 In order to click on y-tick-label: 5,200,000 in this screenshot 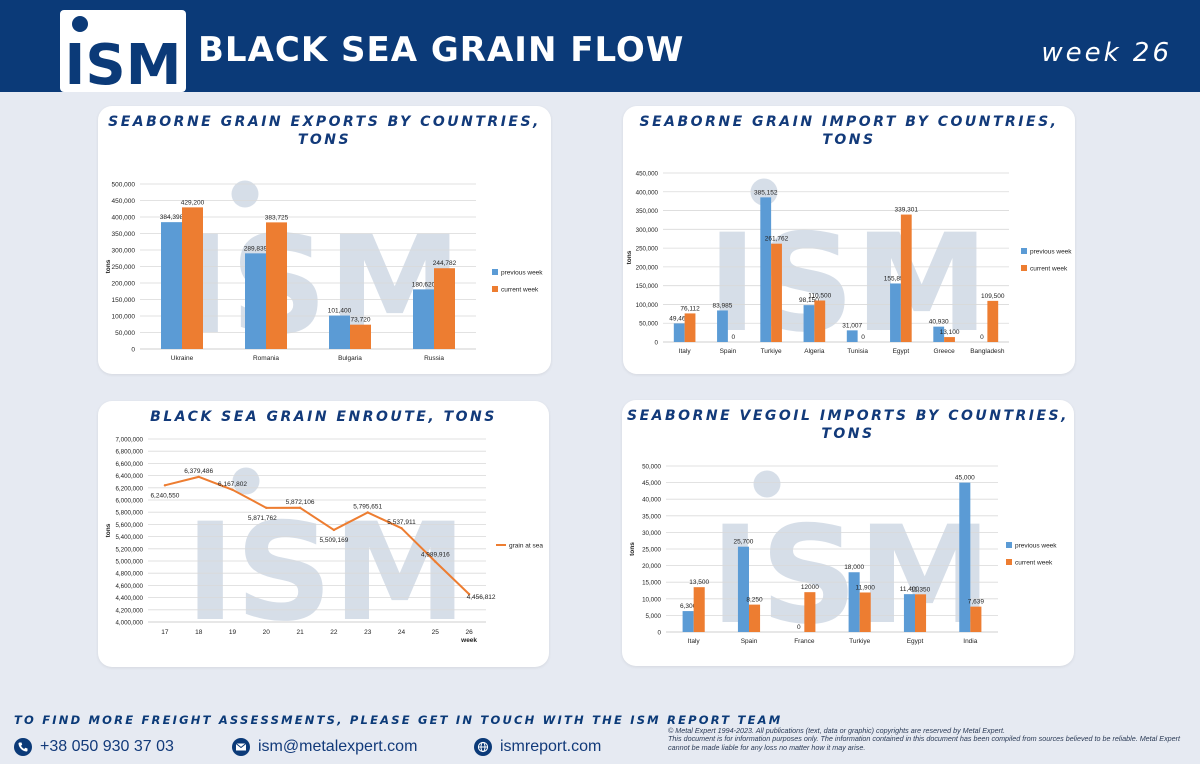, I will do `click(129, 549)`.